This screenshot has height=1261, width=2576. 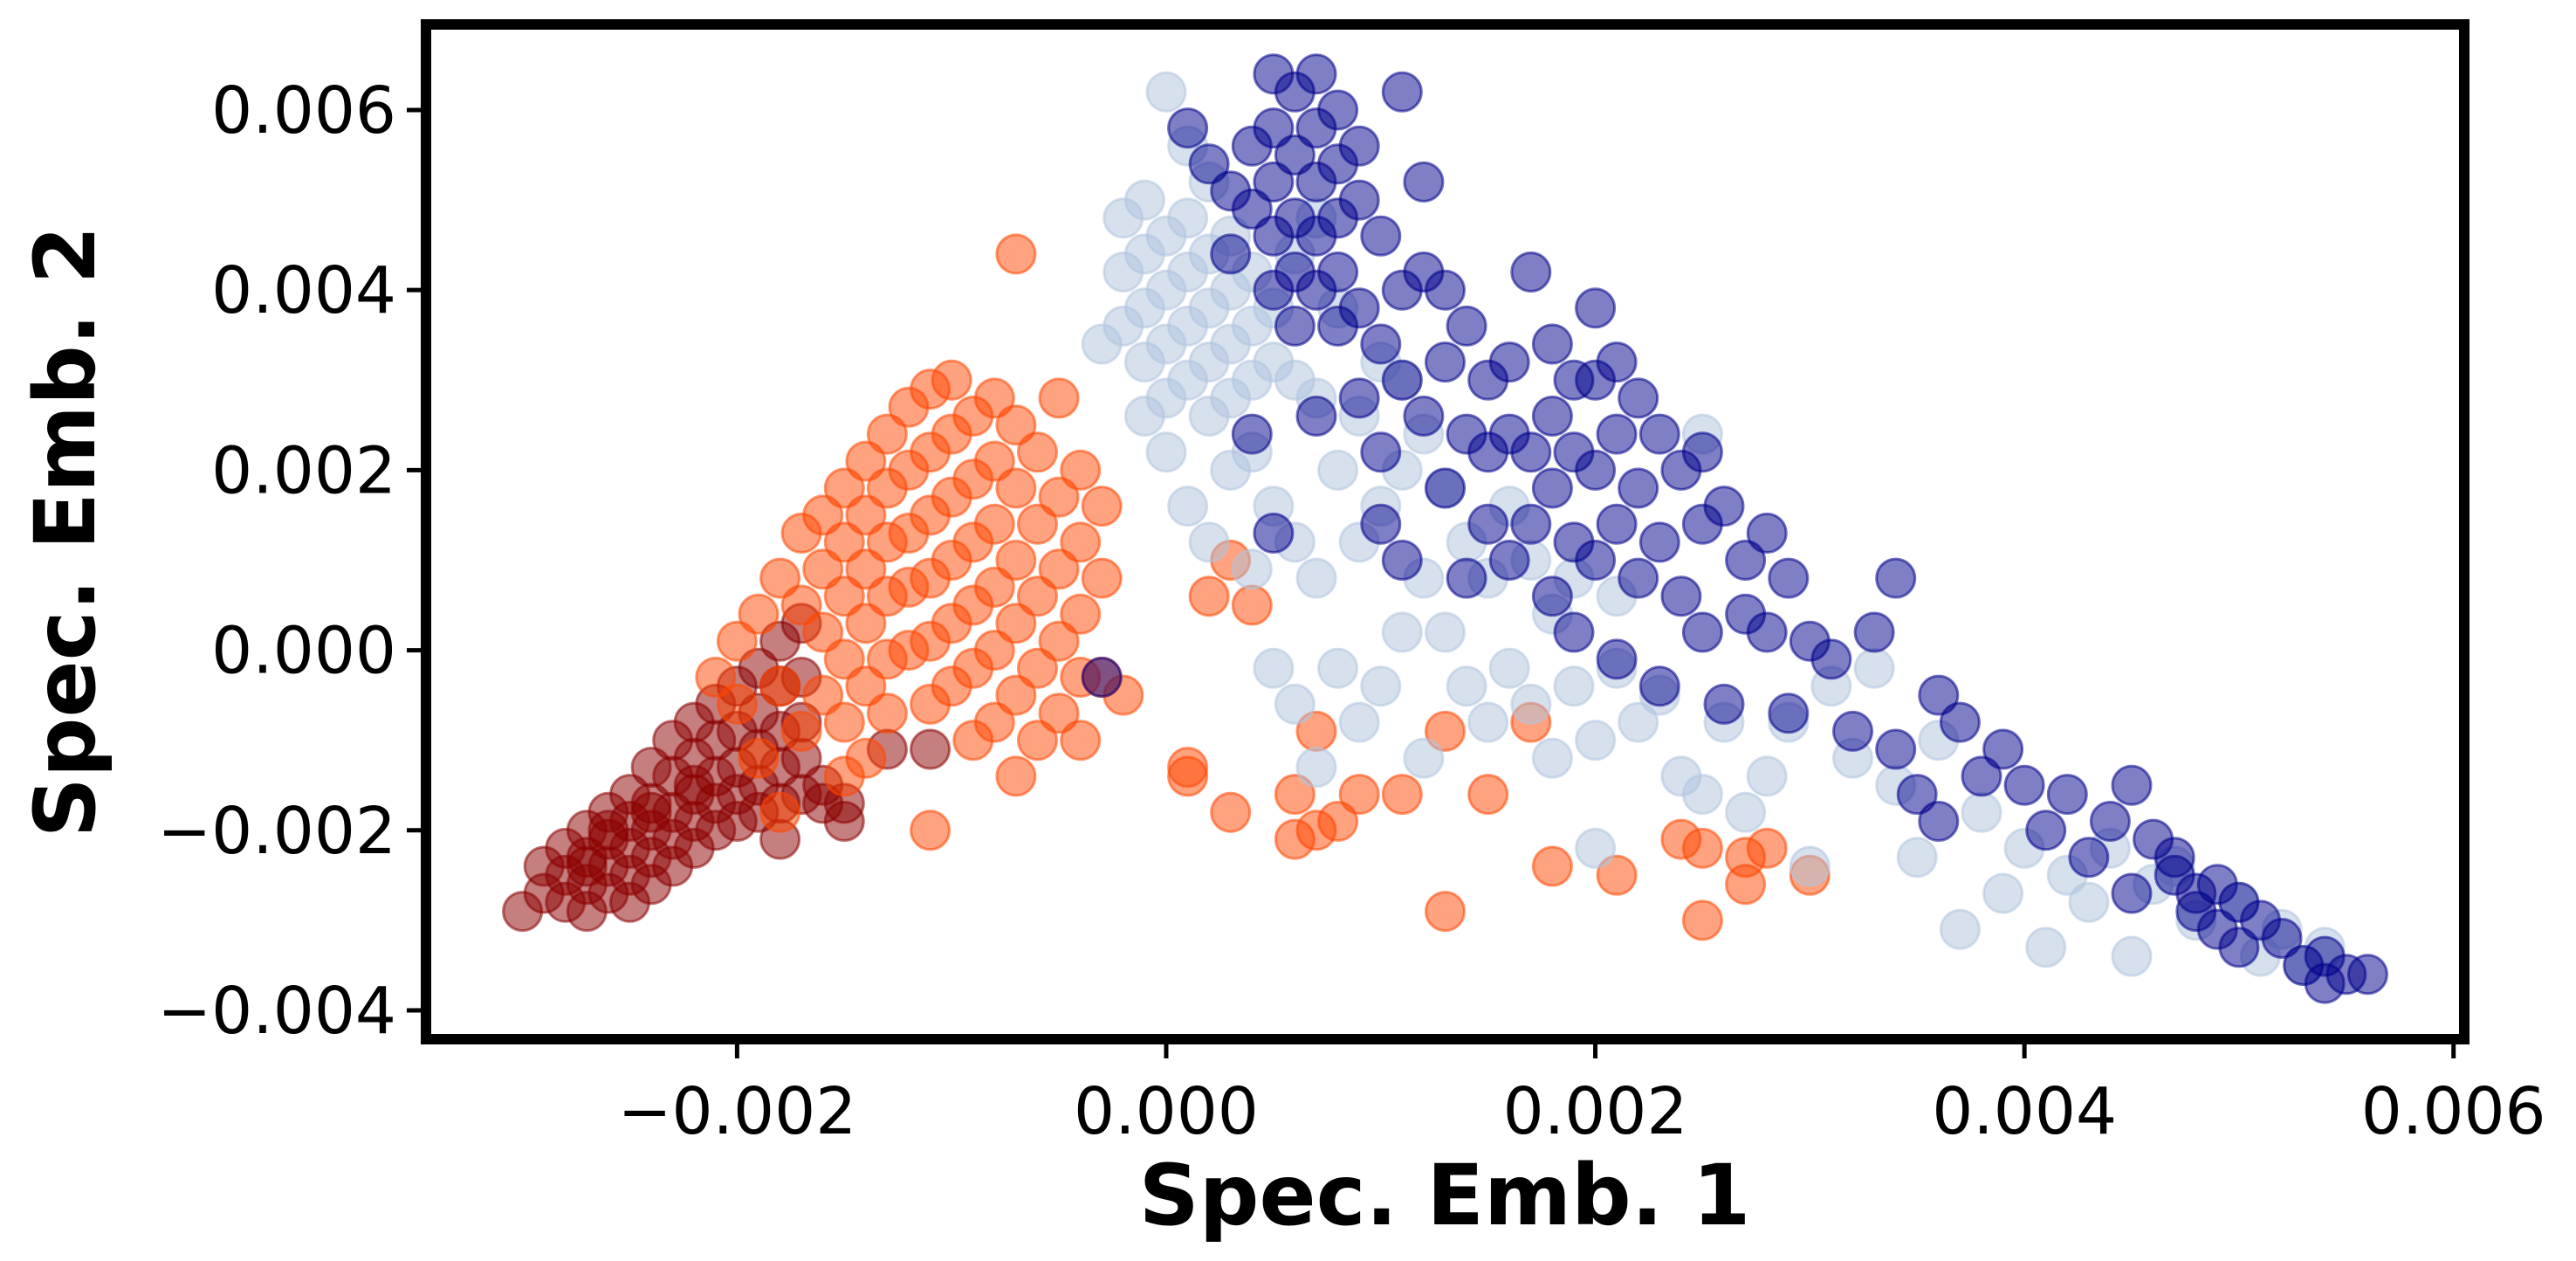 I want to click on x-tick-label: 0.004, so click(x=2024, y=1111).